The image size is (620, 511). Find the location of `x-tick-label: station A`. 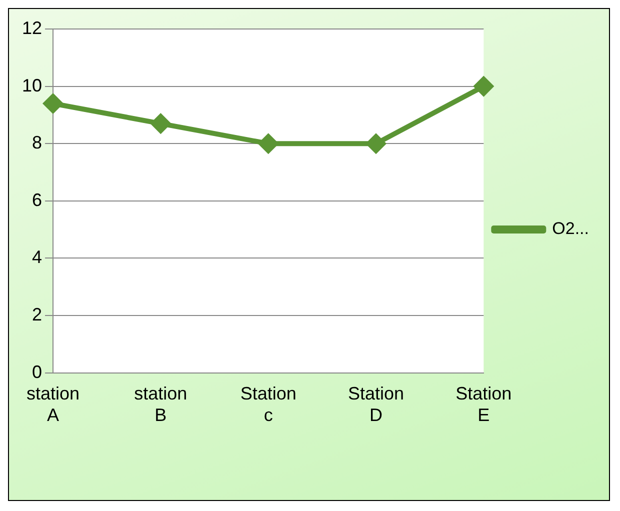

x-tick-label: station A is located at coordinates (53, 405).